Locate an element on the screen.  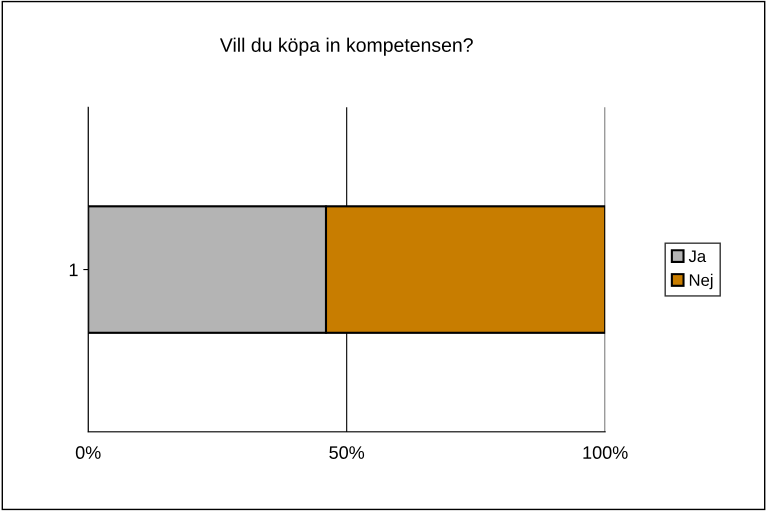
legend-label: Ja is located at coordinates (697, 256).